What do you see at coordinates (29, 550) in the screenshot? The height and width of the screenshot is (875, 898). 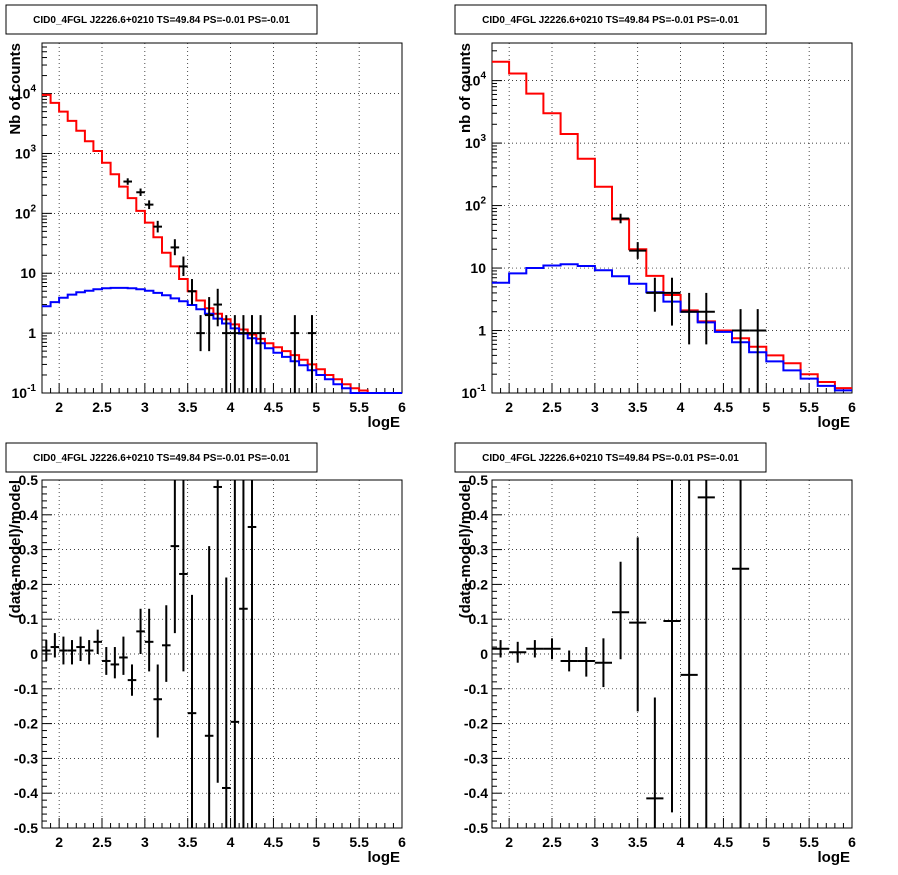 I see `y-tick-label: 0.3` at bounding box center [29, 550].